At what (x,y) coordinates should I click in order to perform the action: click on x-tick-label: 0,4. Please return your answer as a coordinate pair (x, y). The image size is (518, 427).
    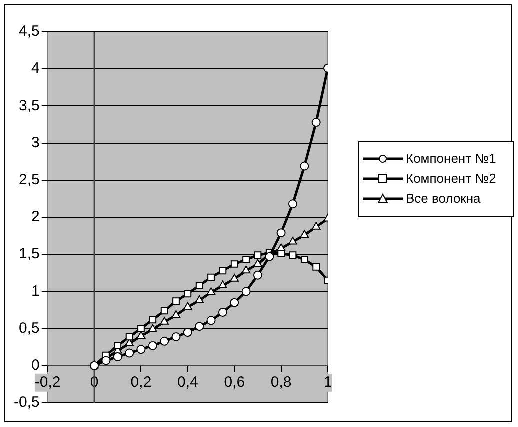
    Looking at the image, I should click on (187, 383).